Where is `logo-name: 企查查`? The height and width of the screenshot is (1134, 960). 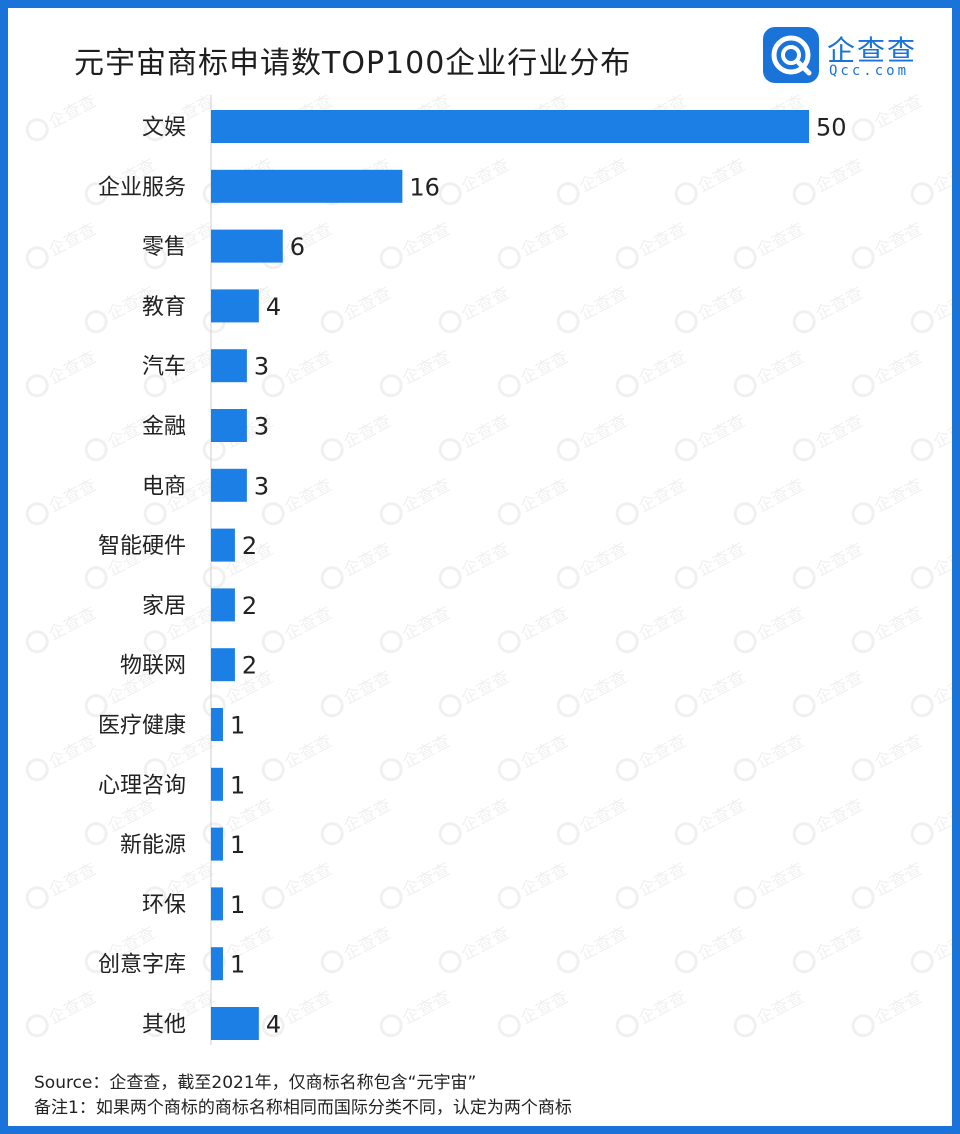
logo-name: 企查查 is located at coordinates (872, 50).